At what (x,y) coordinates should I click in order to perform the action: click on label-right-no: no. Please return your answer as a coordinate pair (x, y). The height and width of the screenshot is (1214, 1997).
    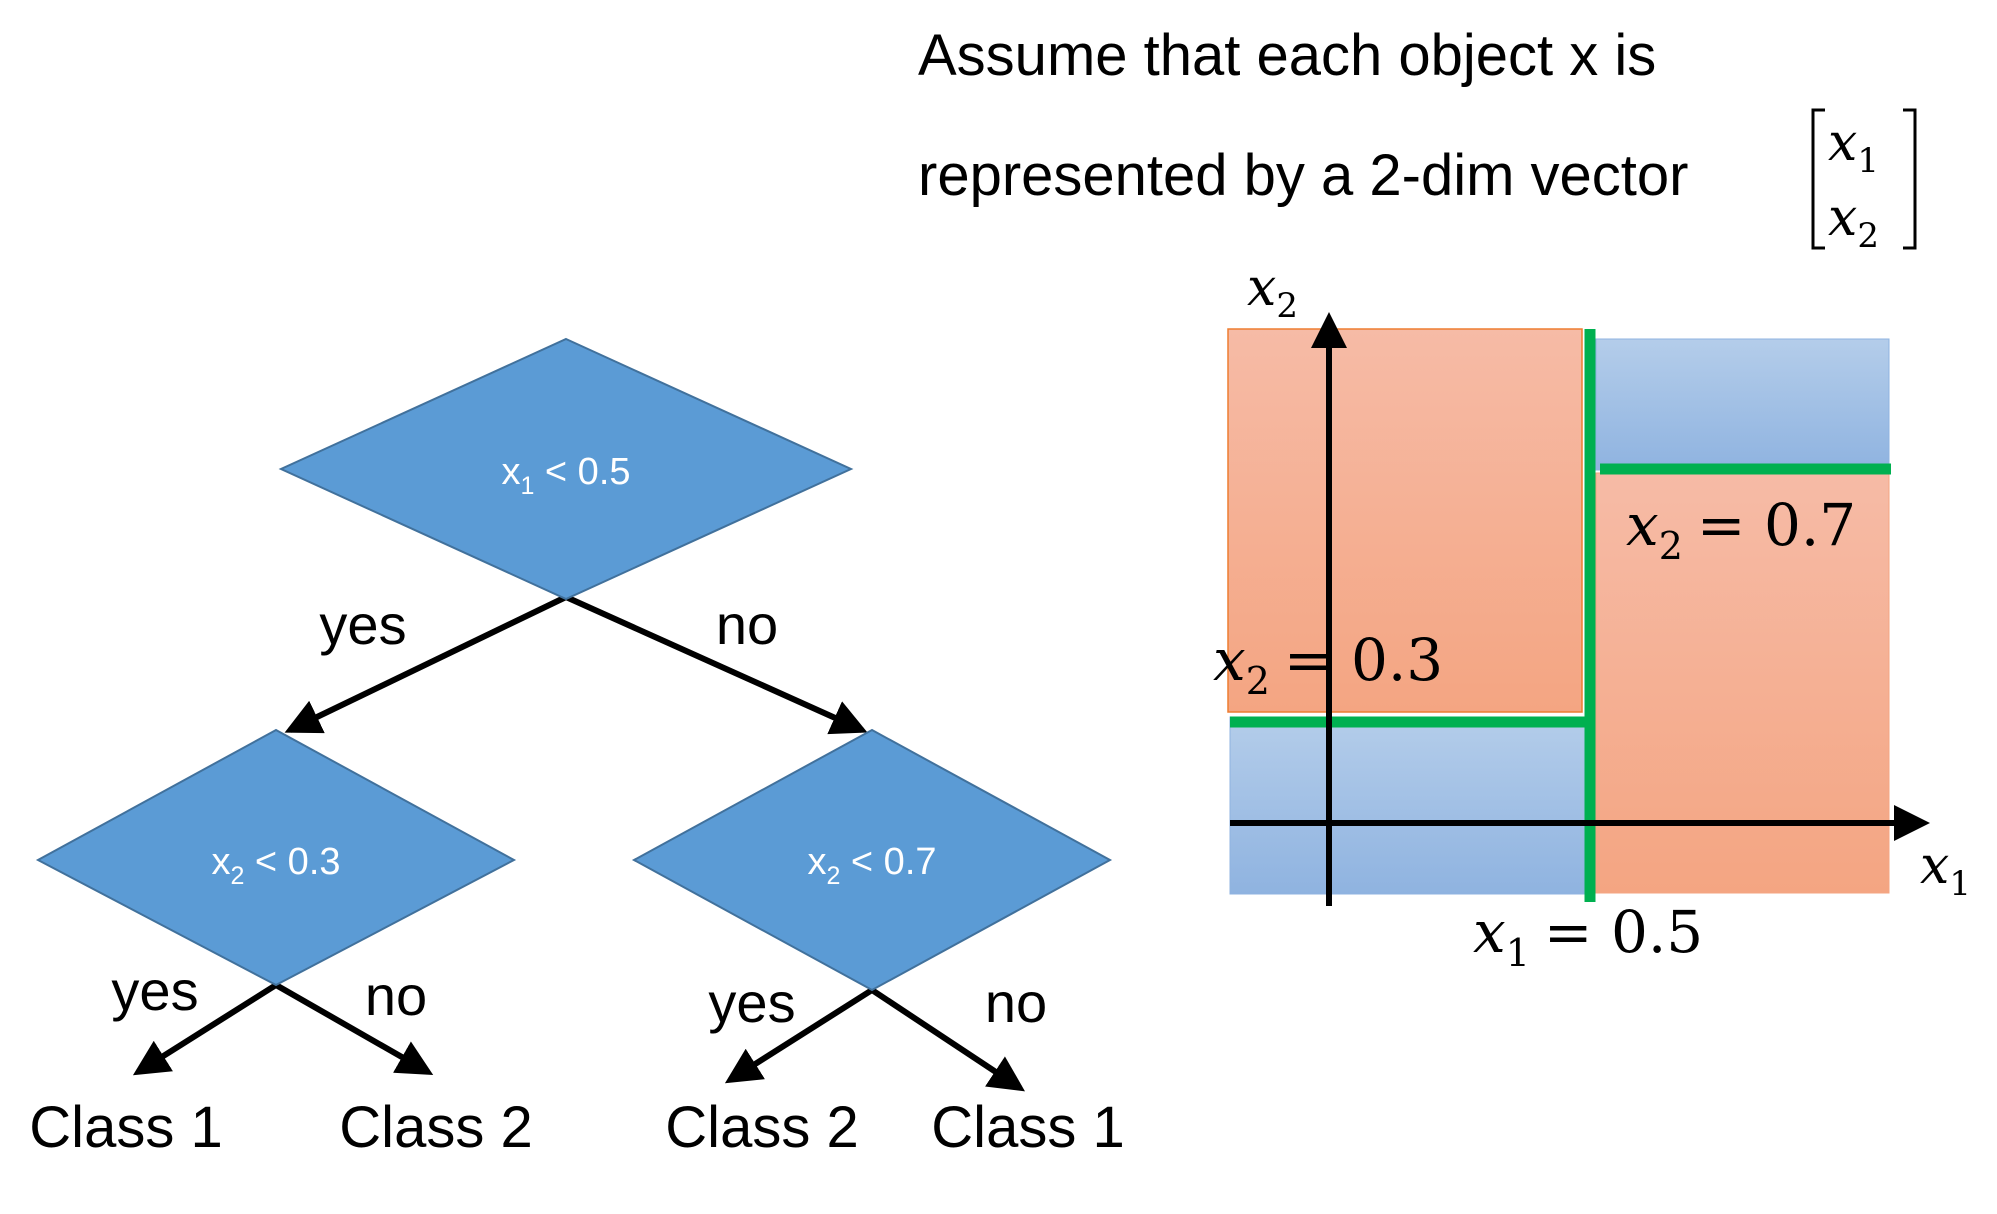
    Looking at the image, I should click on (1016, 1002).